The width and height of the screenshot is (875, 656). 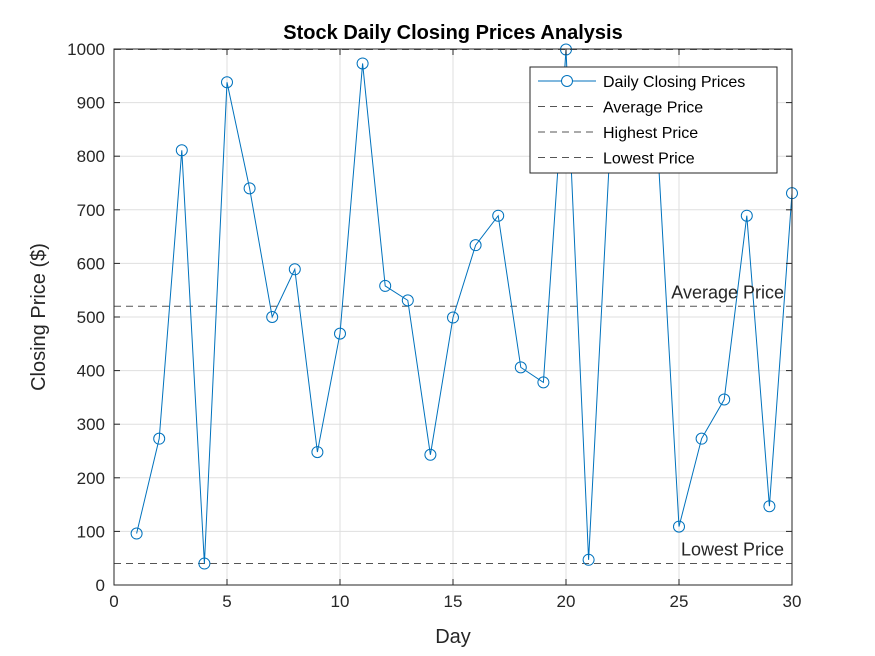 I want to click on y-tick-label: 700, so click(x=91, y=210).